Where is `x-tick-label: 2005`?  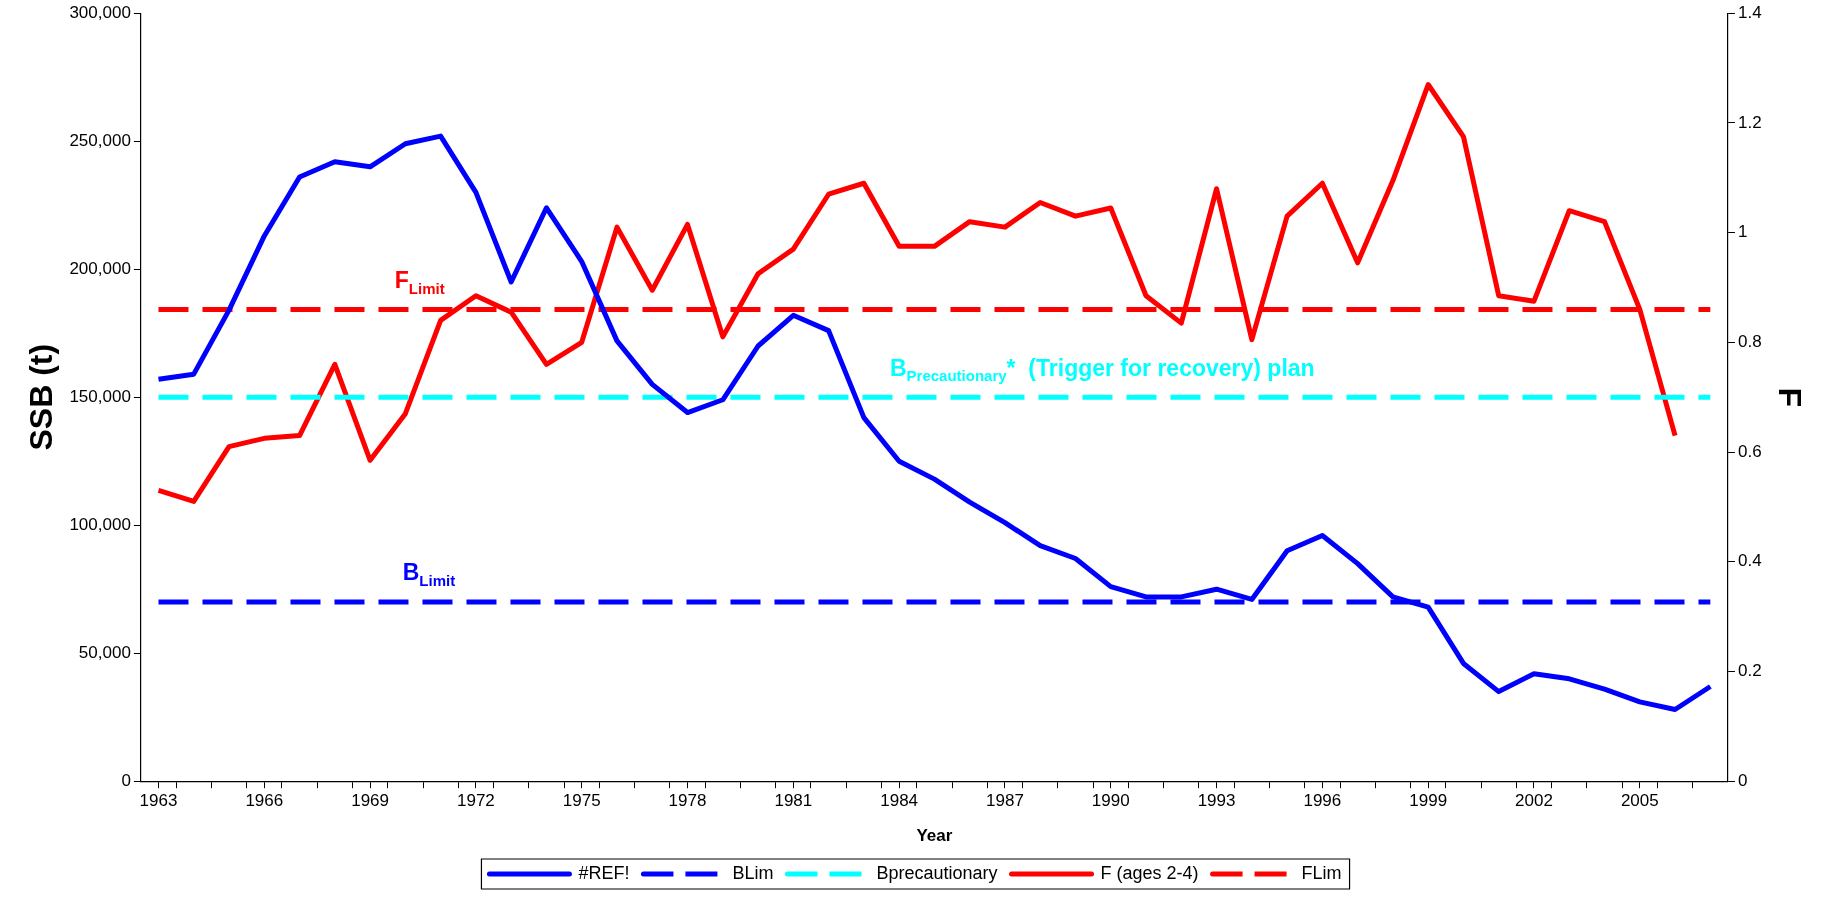 x-tick-label: 2005 is located at coordinates (1639, 801).